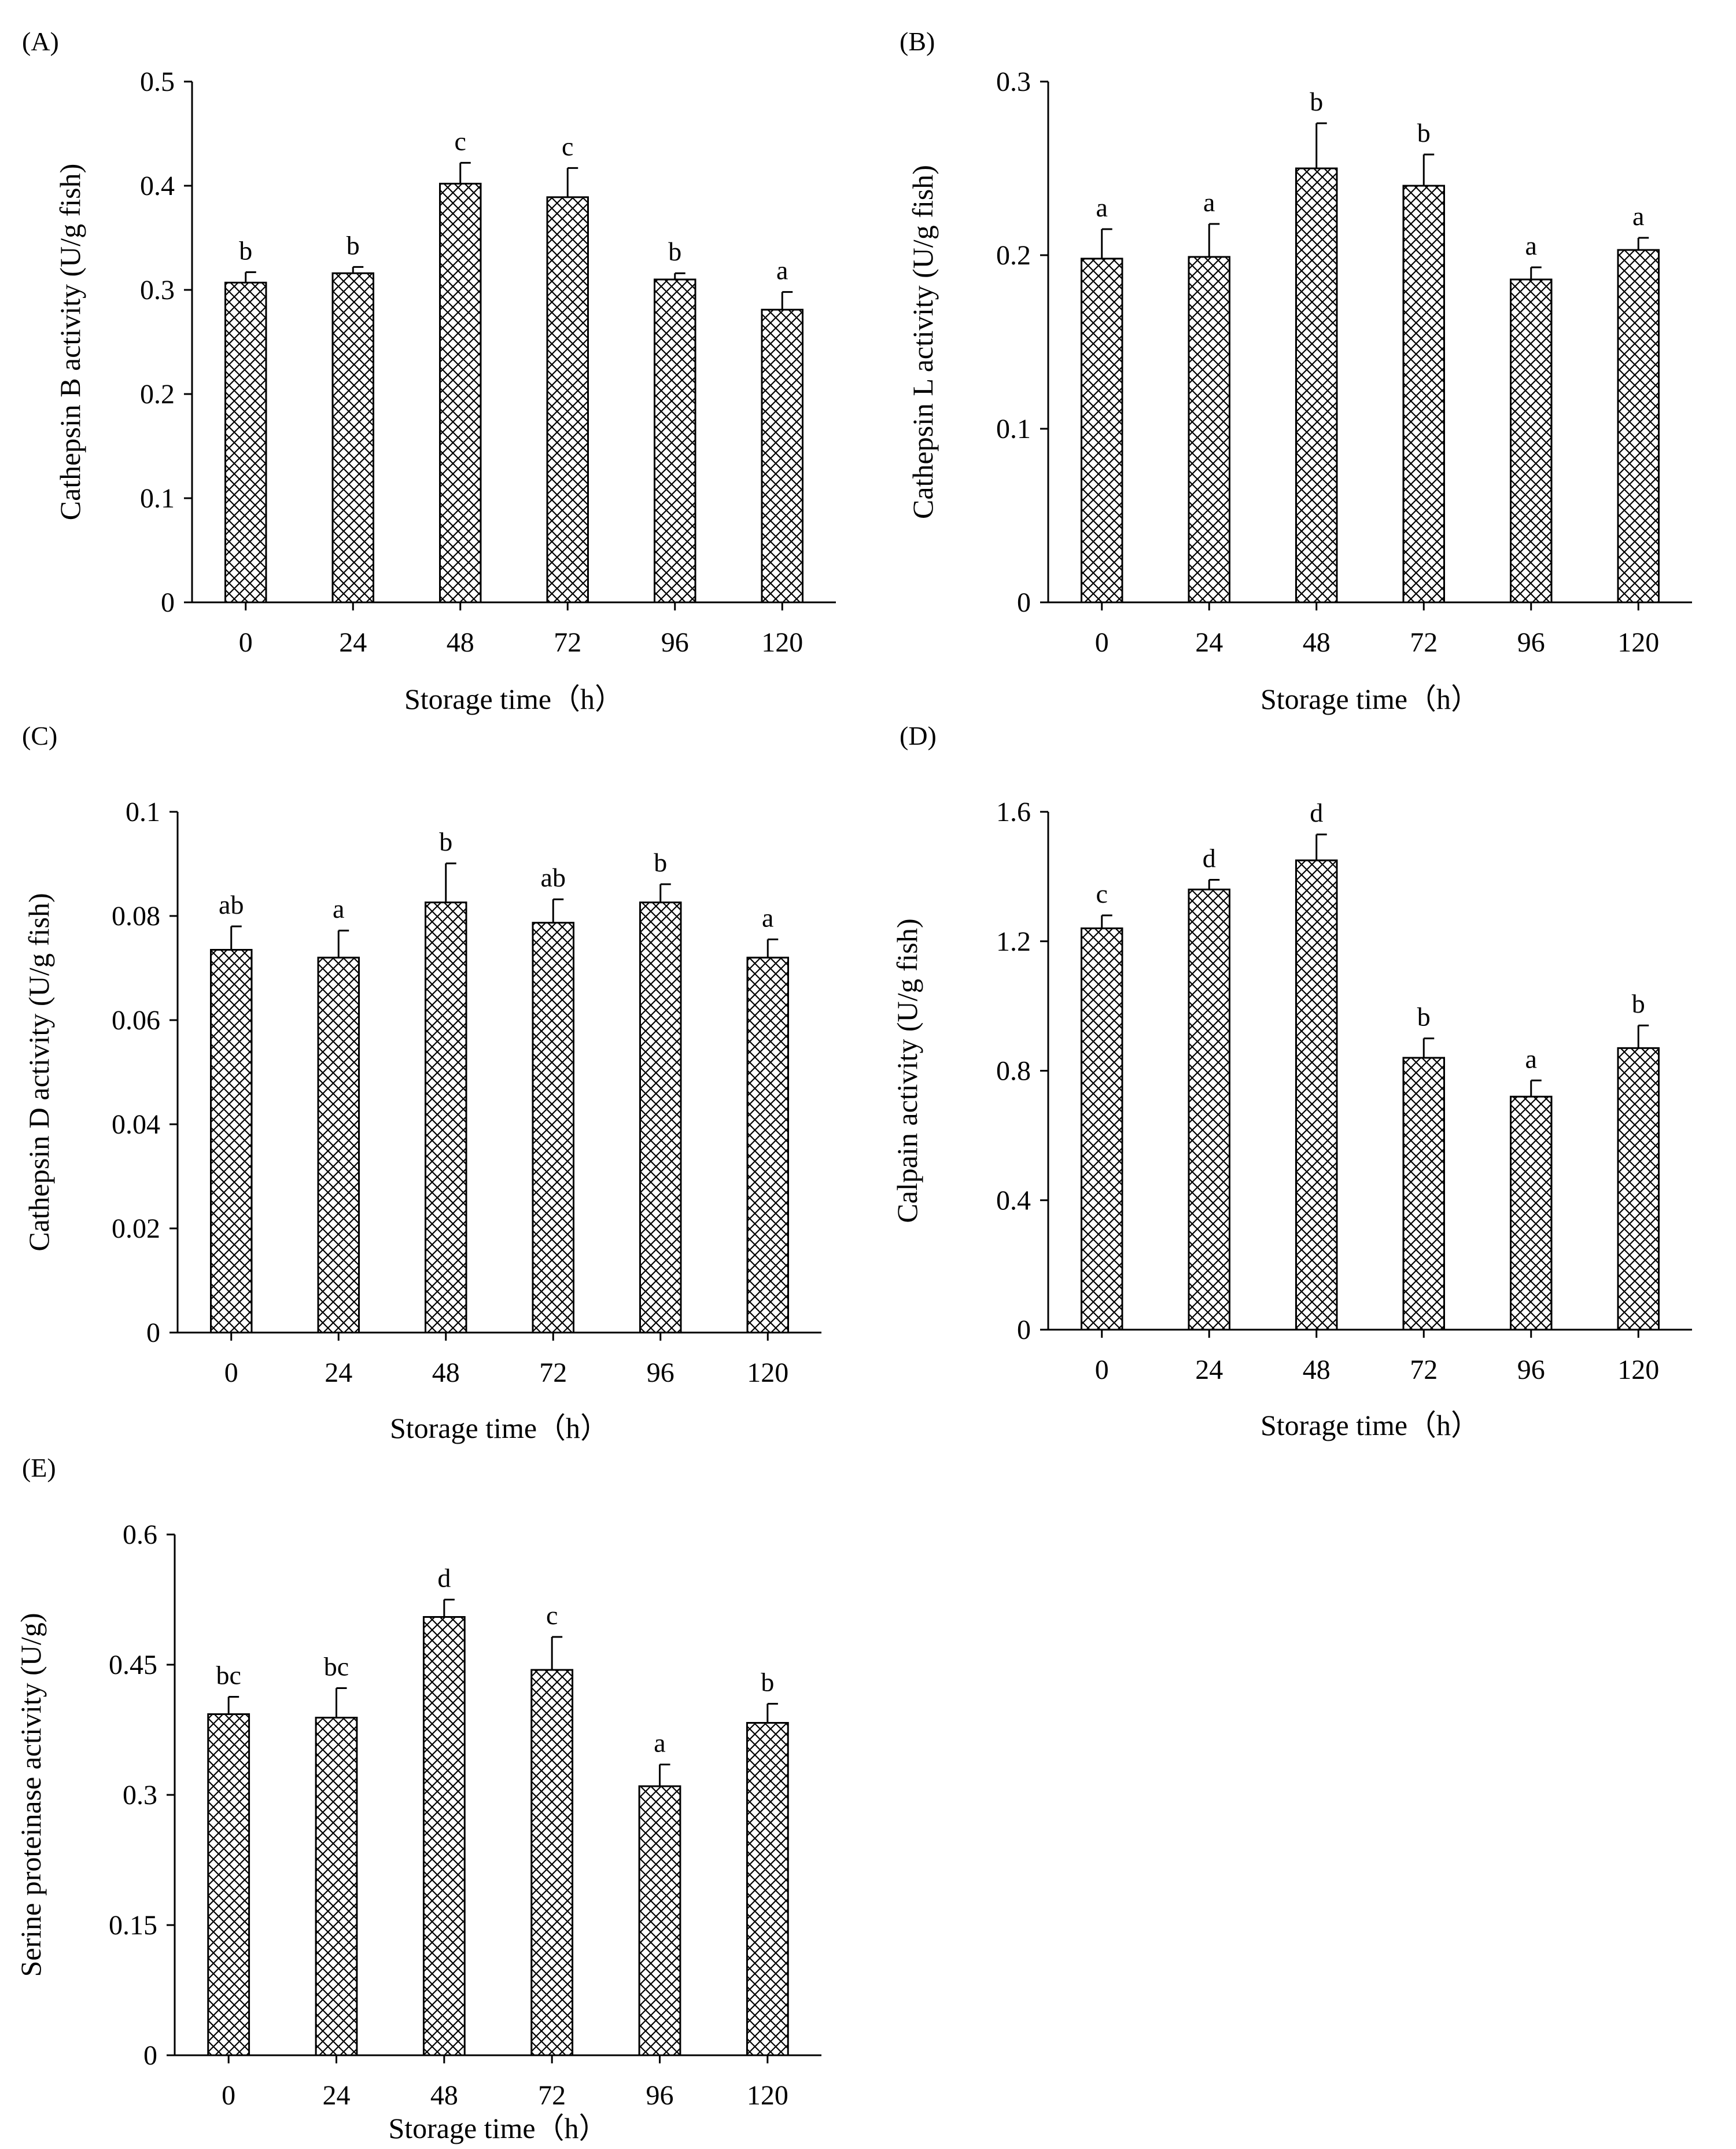 The width and height of the screenshot is (1736, 2149). What do you see at coordinates (70, 343) in the screenshot?
I see `y-axis-title: Cathepsin B activity (U/g fish)` at bounding box center [70, 343].